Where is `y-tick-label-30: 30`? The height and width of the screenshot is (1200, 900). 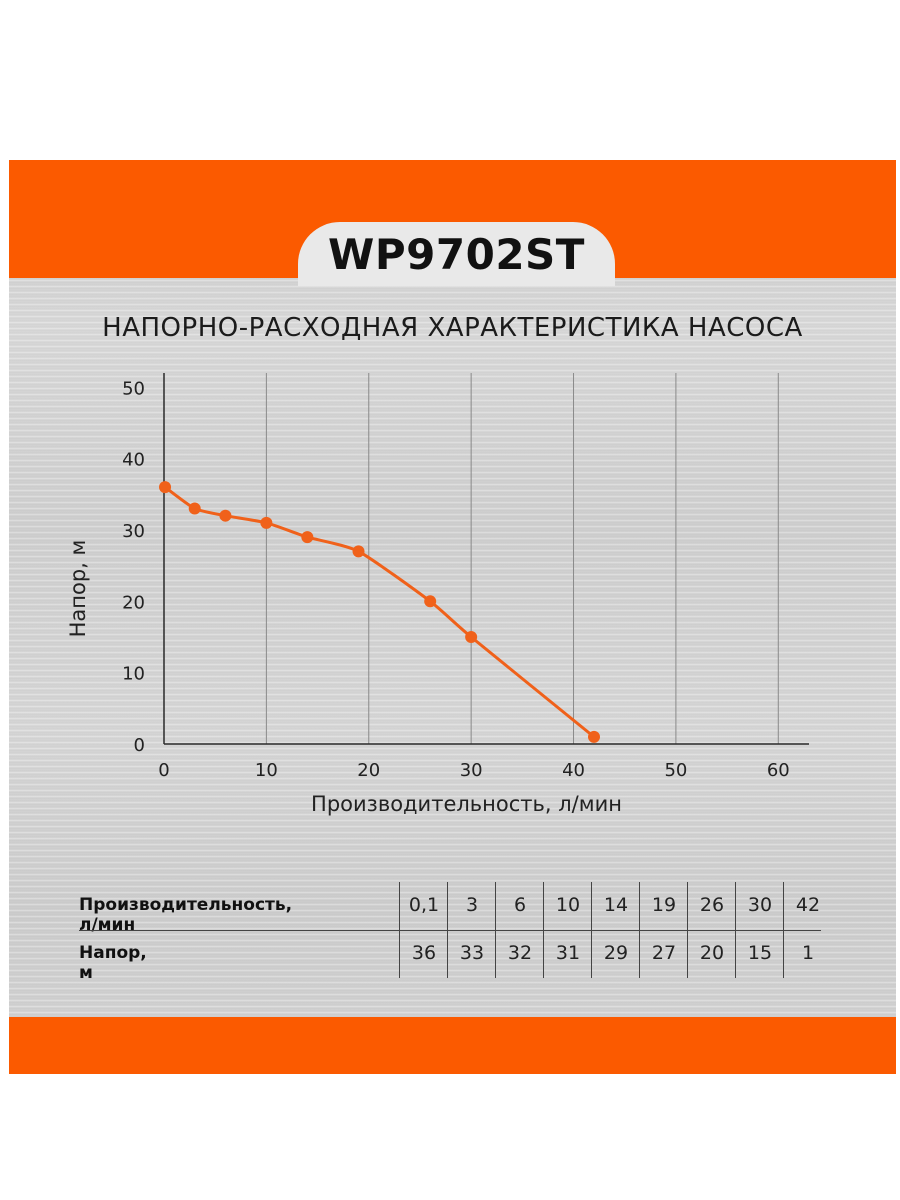
y-tick-label-30: 30 is located at coordinates (133, 531).